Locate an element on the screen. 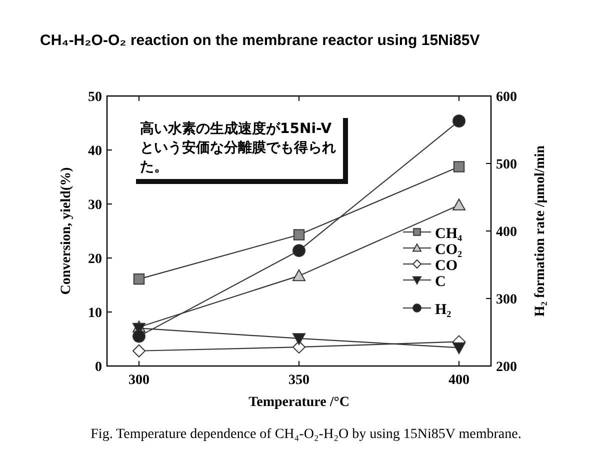 Image resolution: width=612 pixels, height=461 pixels. y-axis-title: Conversion, yield(%) is located at coordinates (66, 230).